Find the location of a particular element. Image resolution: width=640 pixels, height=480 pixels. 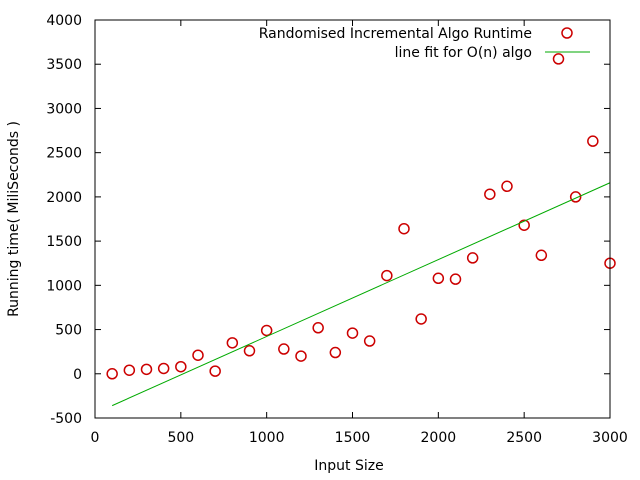

y-tick-label: 1500 is located at coordinates (64, 242).